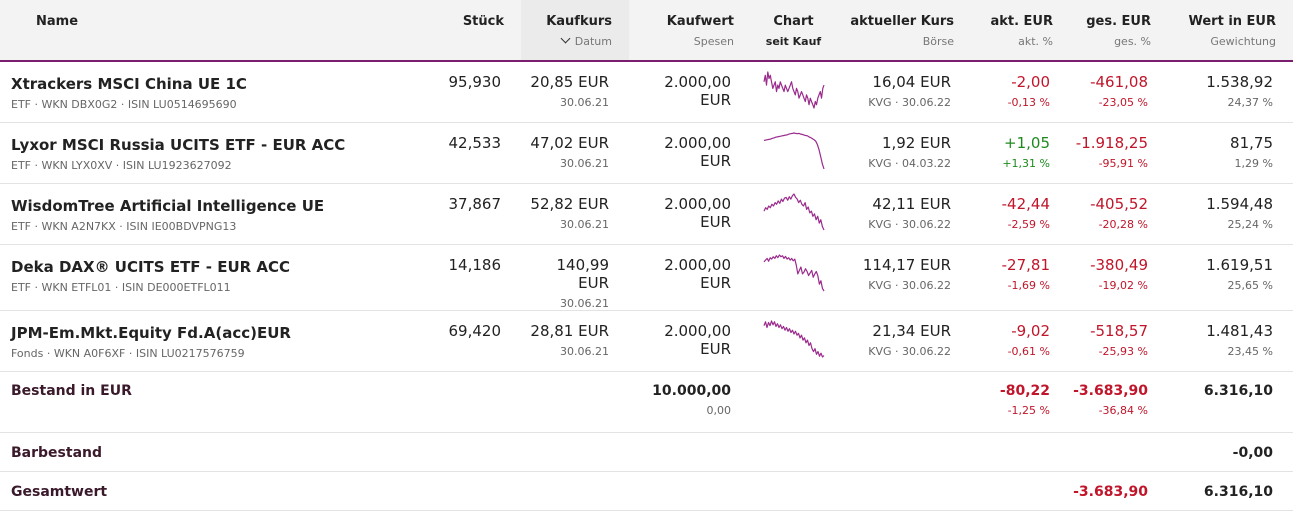  What do you see at coordinates (1119, 92) in the screenshot?
I see `ges-eur-cell: -461,08 -23,05 %` at bounding box center [1119, 92].